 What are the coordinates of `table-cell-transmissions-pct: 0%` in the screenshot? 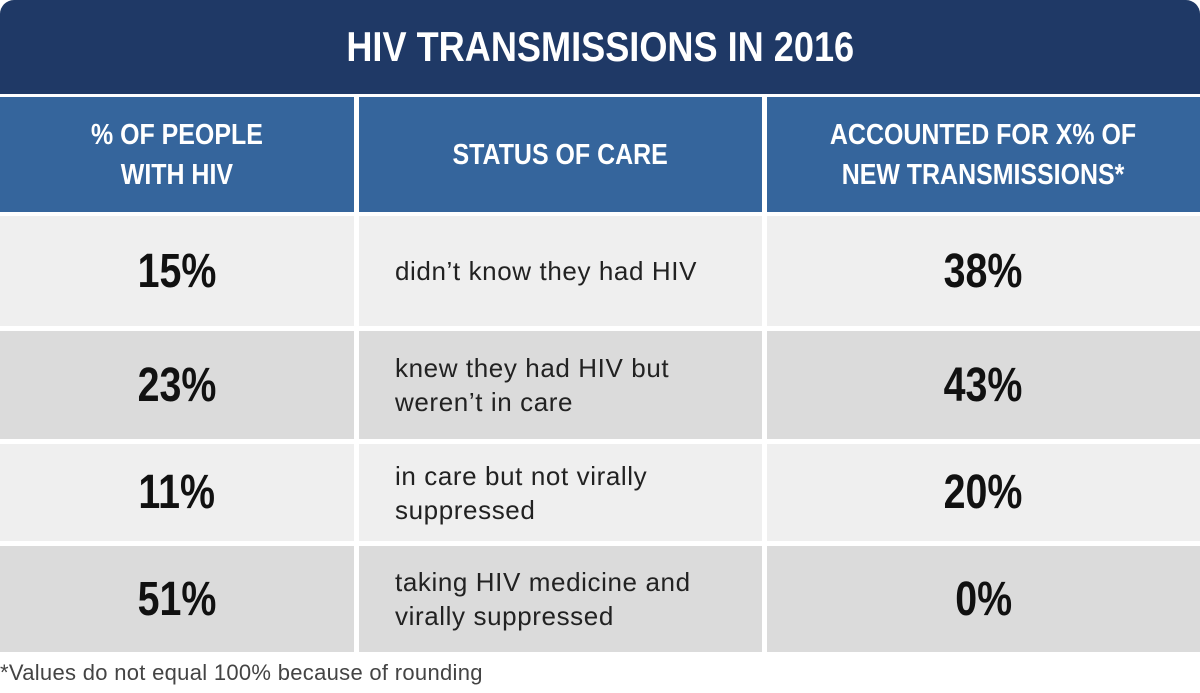 It's located at (983, 599).